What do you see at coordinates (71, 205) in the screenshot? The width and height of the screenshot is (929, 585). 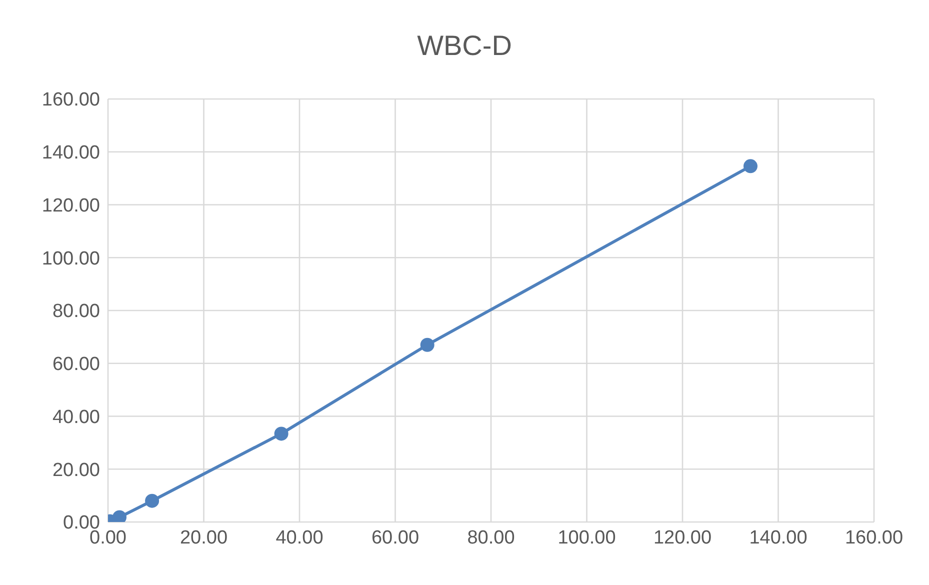 I see `y-tick-label: 120.00` at bounding box center [71, 205].